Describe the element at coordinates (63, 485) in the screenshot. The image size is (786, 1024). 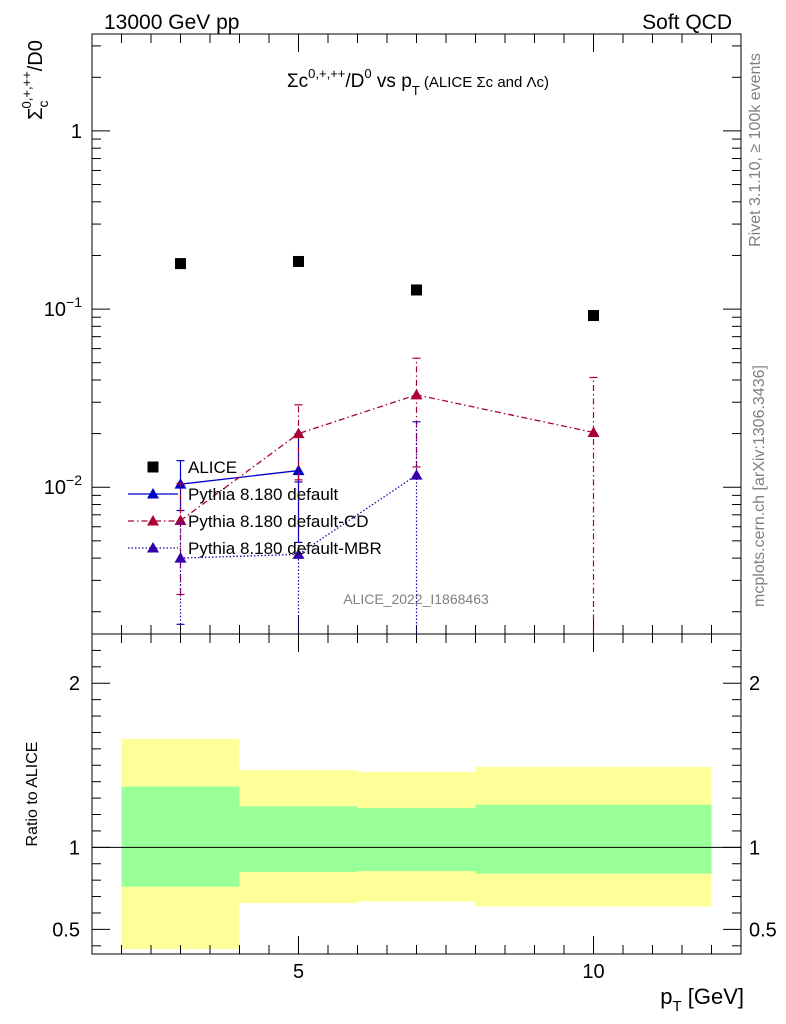
I see `y-tick-label: 10⁻²` at that location.